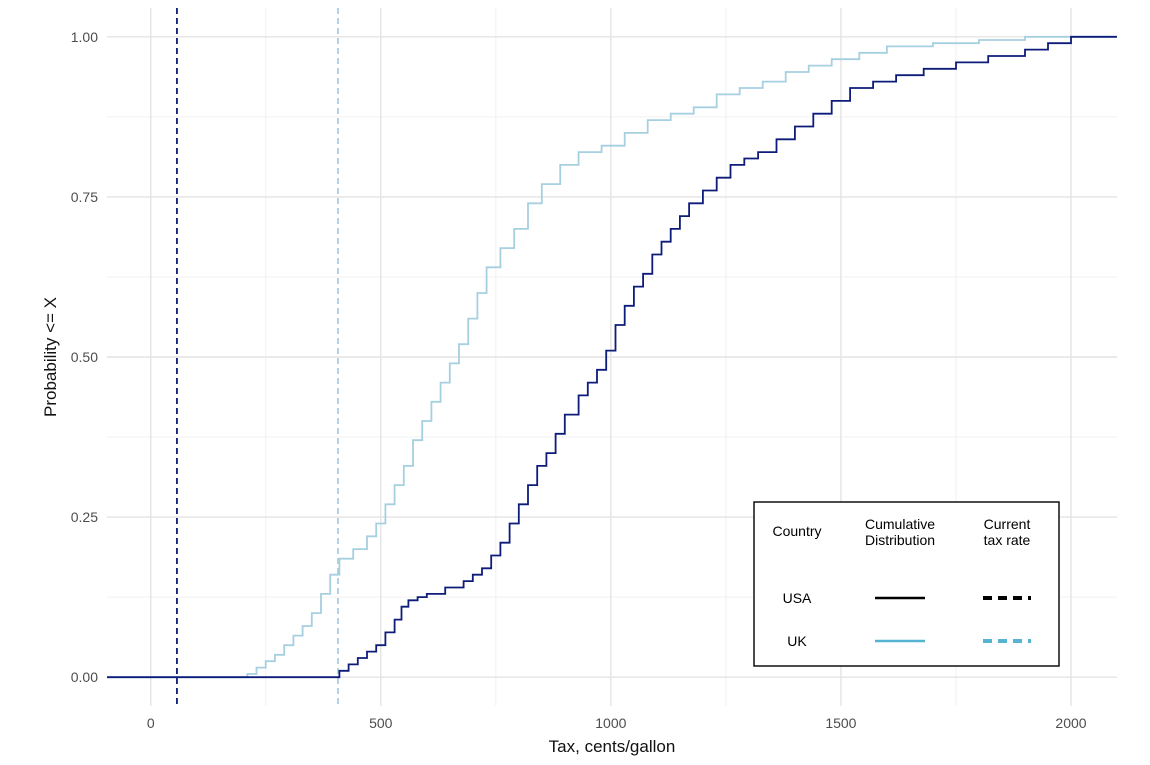  I want to click on legend-box, so click(906, 584).